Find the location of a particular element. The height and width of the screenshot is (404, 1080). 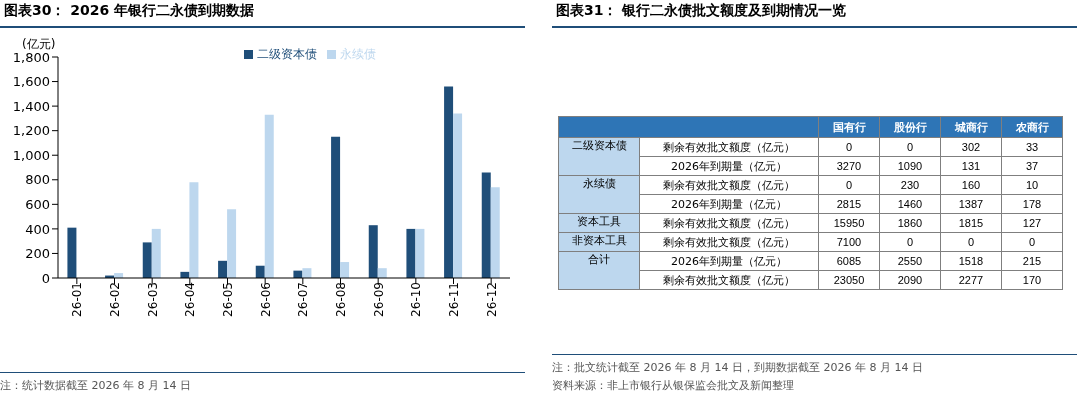

legend-label: 二级资本债 is located at coordinates (287, 54).